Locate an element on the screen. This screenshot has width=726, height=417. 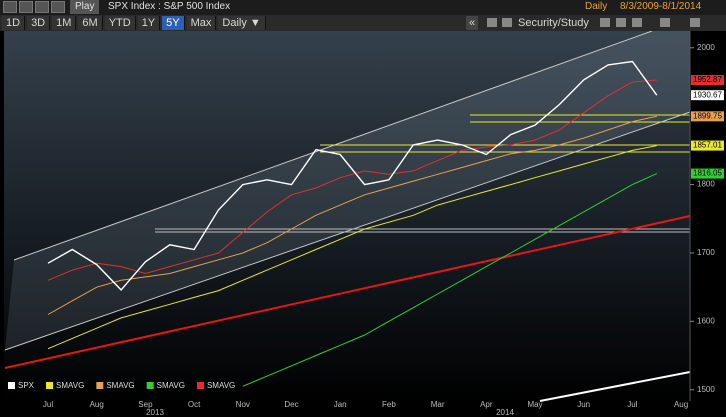
x-tick-label: May is located at coordinates (534, 404).